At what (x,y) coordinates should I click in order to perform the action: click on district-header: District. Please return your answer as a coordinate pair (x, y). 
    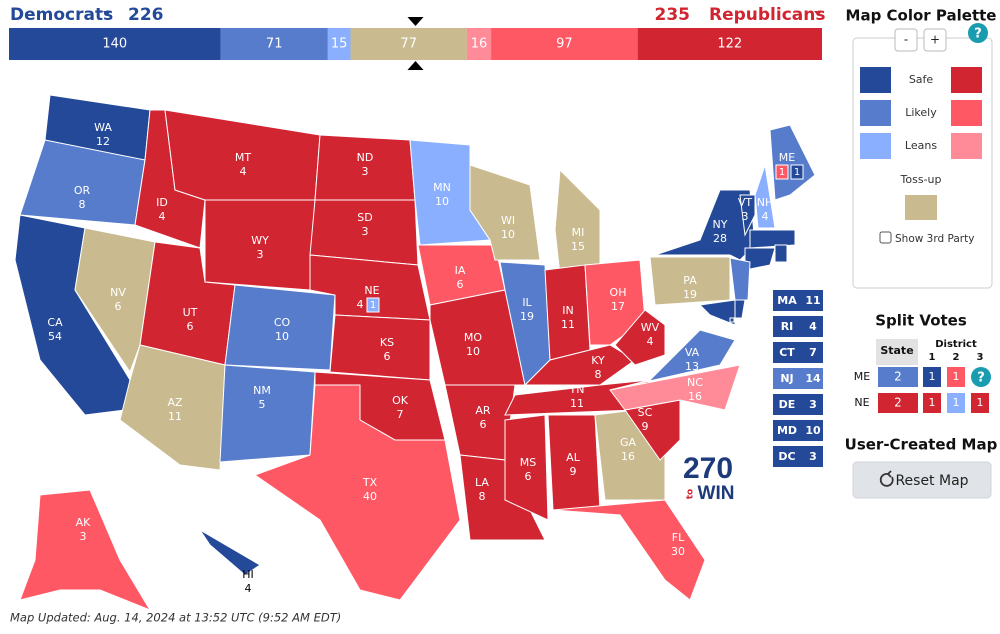
    Looking at the image, I should click on (956, 344).